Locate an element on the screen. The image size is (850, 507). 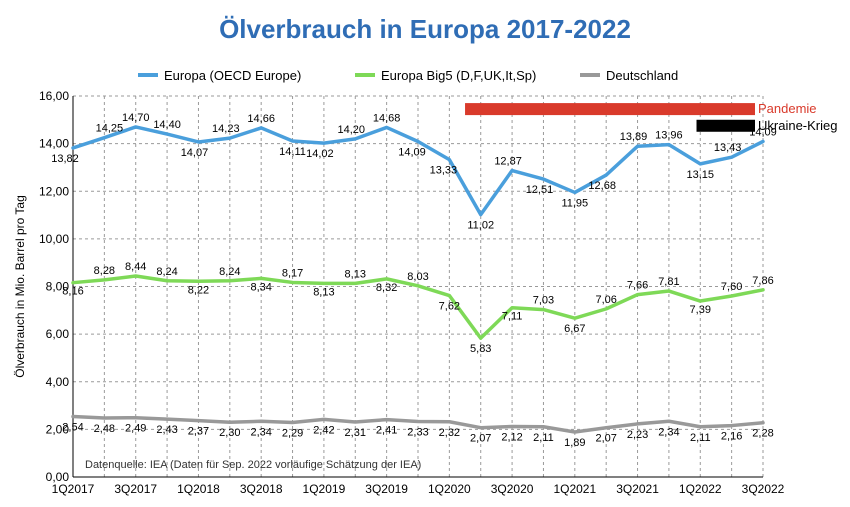
data-label: 14,66 is located at coordinates (261, 119).